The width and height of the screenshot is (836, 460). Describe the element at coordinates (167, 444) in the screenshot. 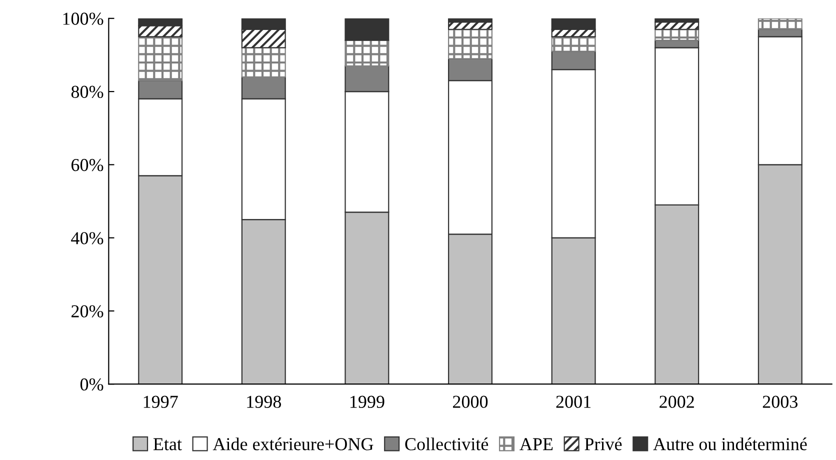

I see `legend-label: Etat` at that location.